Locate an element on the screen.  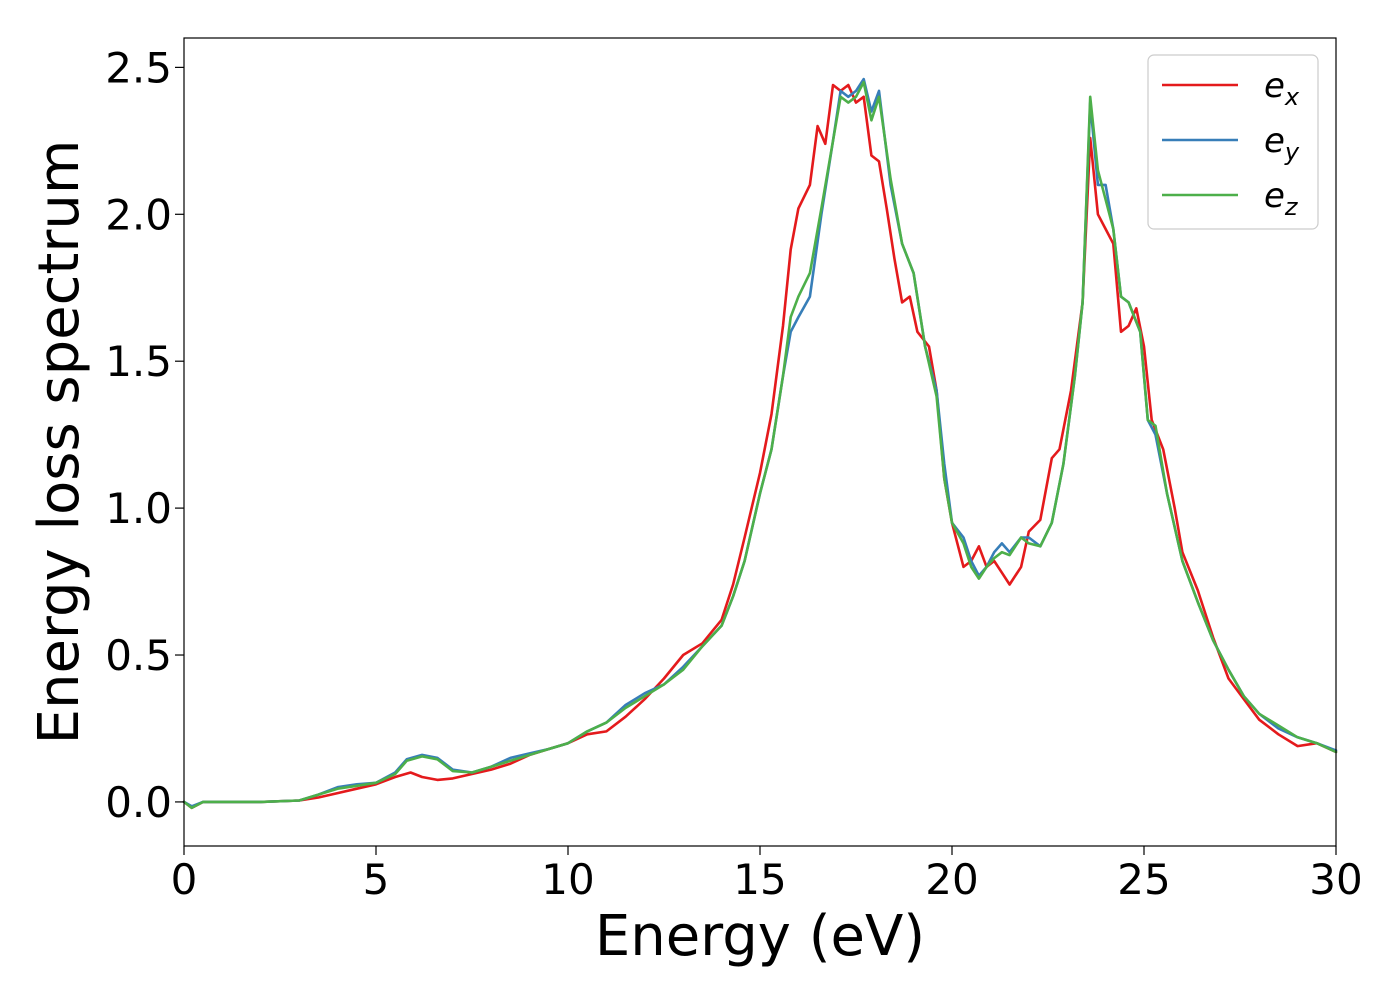
legend-label-y: ey is located at coordinates (1282, 143).